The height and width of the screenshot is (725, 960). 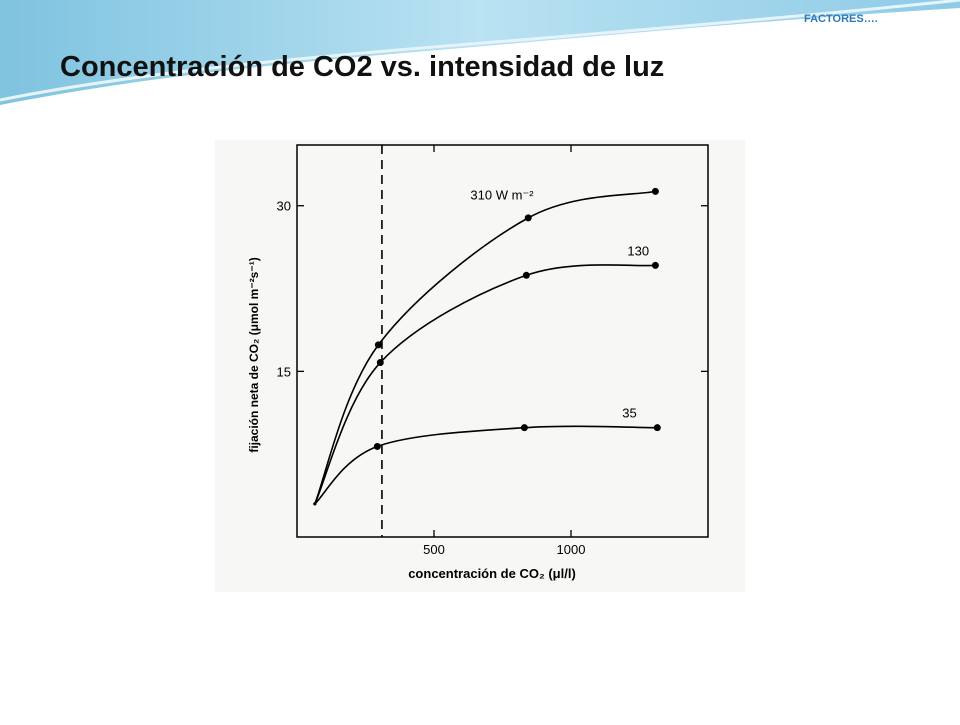 I want to click on series-label: 130, so click(x=638, y=250).